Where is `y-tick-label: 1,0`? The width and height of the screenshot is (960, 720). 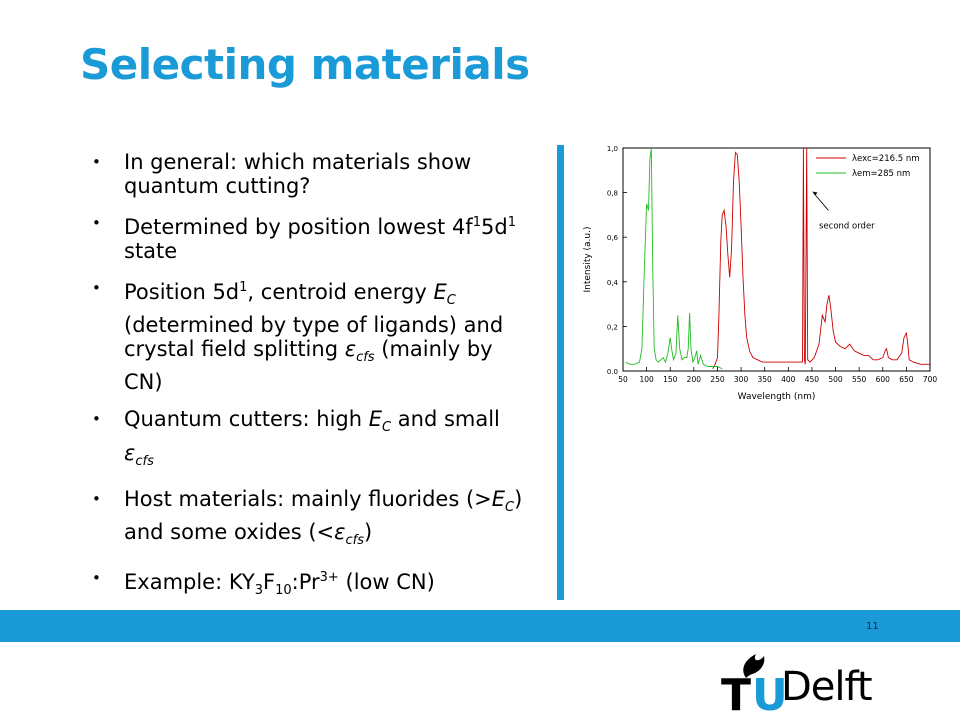 y-tick-label: 1,0 is located at coordinates (612, 149).